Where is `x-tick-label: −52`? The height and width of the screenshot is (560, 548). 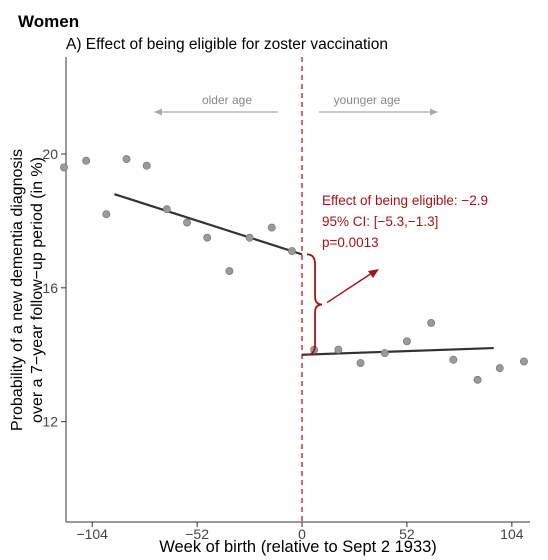
x-tick-label: −52 is located at coordinates (197, 534).